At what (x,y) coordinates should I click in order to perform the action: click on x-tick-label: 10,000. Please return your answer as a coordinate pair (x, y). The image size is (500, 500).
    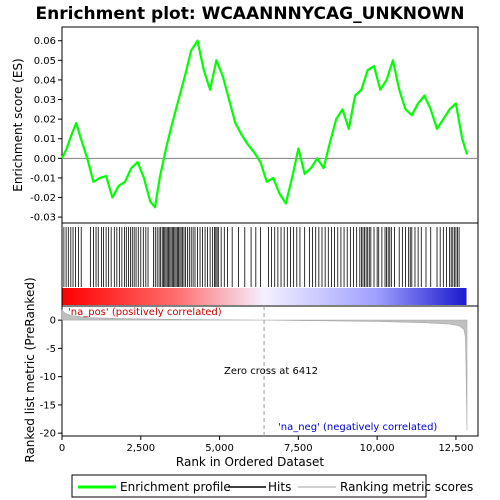
    Looking at the image, I should click on (377, 448).